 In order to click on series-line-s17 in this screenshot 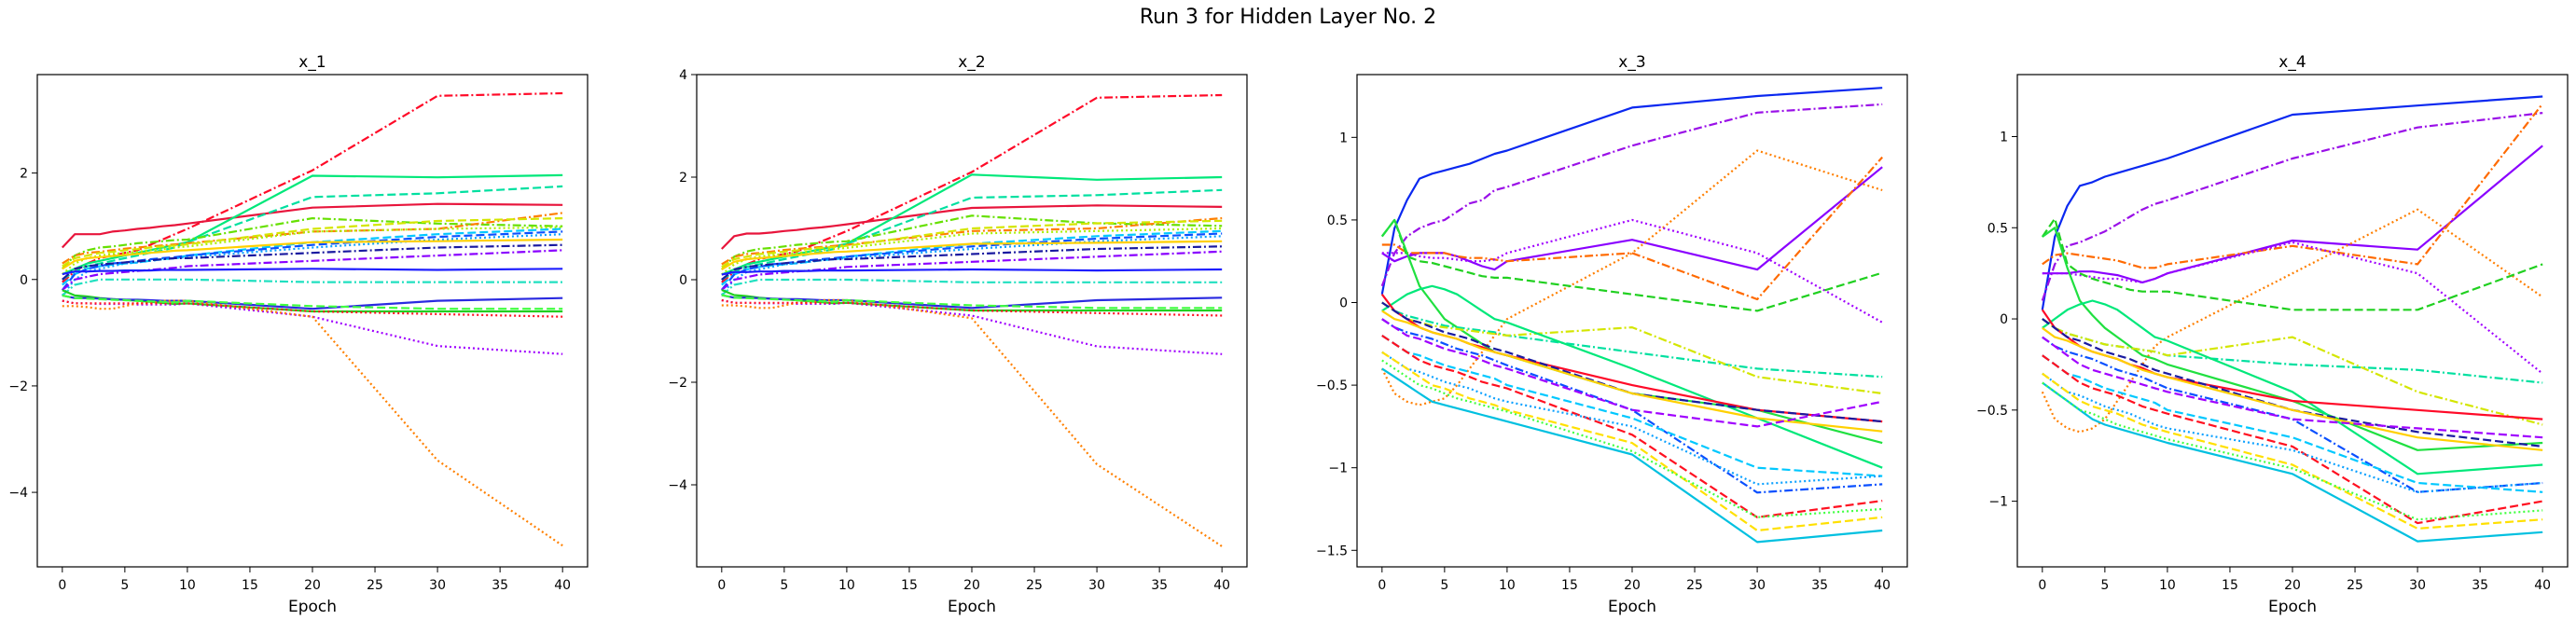, I will do `click(2292, 423)`.